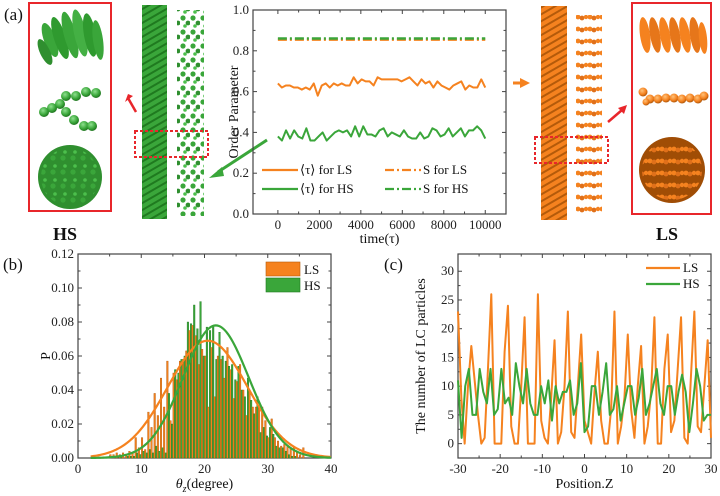  What do you see at coordinates (62, 389) in the screenshot?
I see `y-tick-label: 0.04` at bounding box center [62, 389].